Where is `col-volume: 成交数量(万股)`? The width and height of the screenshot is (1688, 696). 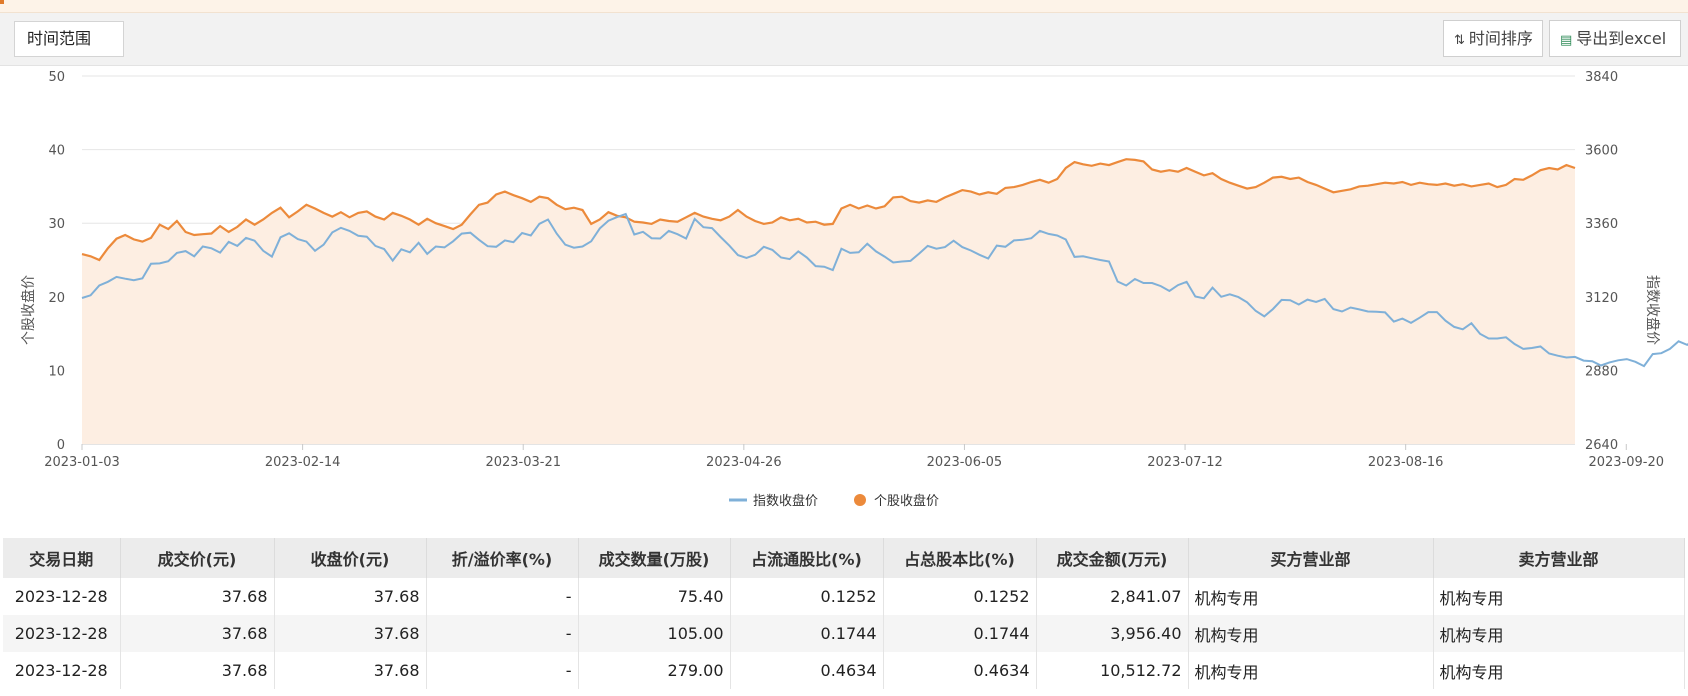 col-volume: 成交数量(万股) is located at coordinates (654, 558).